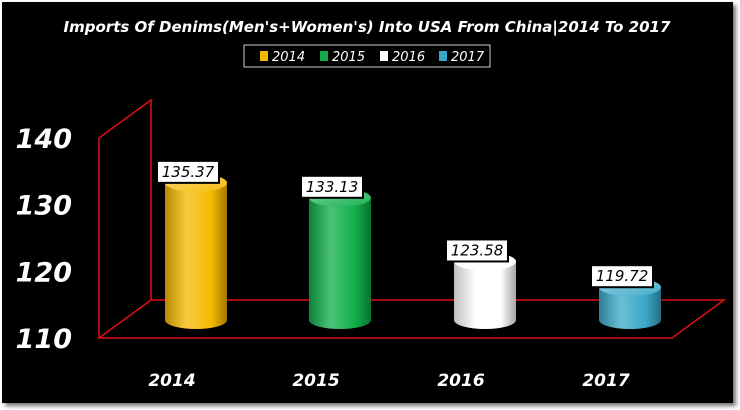 This screenshot has width=740, height=410. Describe the element at coordinates (485, 295) in the screenshot. I see `bar-body-2016` at that location.